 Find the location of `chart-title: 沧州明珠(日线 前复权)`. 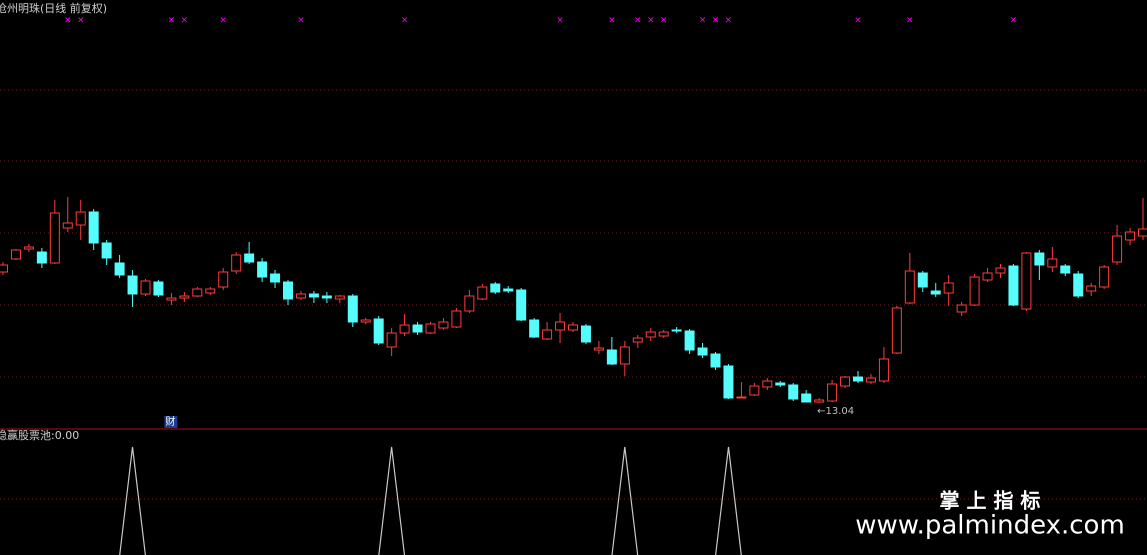

chart-title: 沧州明珠(日线 前复权) is located at coordinates (53, 8).